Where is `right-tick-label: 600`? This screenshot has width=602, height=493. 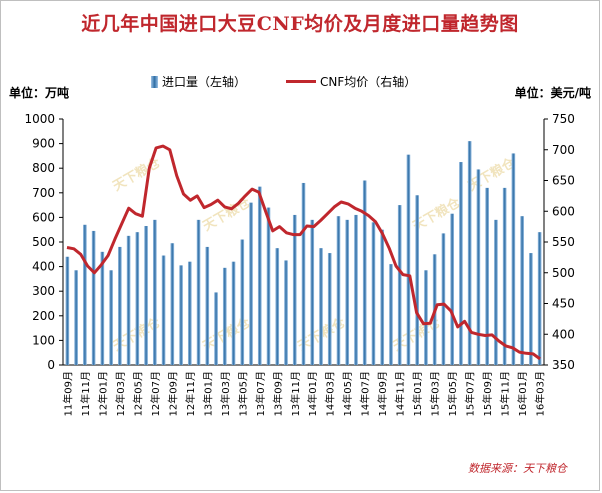
right-tick-label: 600 is located at coordinates (563, 211).